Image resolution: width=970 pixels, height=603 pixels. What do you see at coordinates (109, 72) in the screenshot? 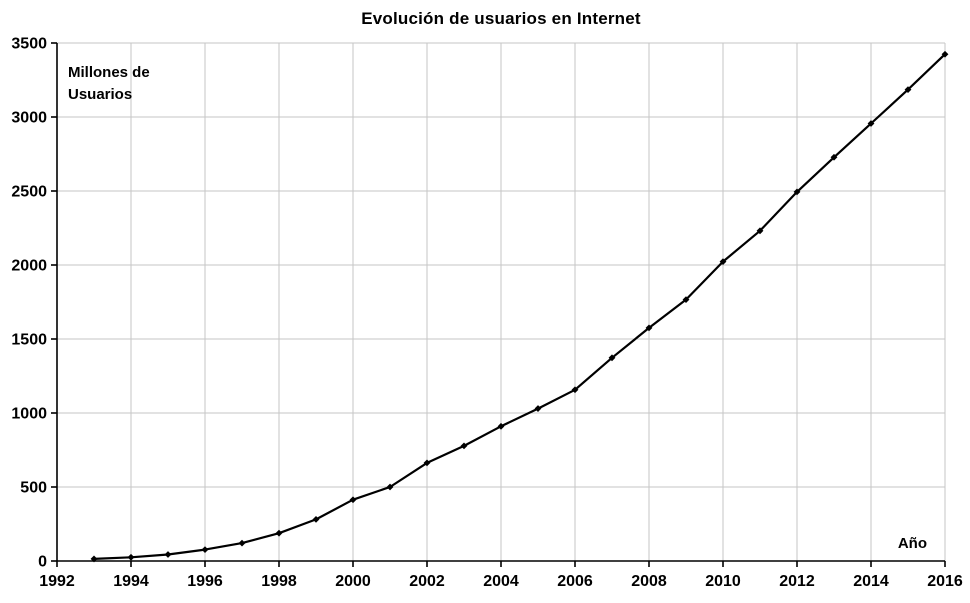
I see `y-axis-label-line1: Millones de` at bounding box center [109, 72].